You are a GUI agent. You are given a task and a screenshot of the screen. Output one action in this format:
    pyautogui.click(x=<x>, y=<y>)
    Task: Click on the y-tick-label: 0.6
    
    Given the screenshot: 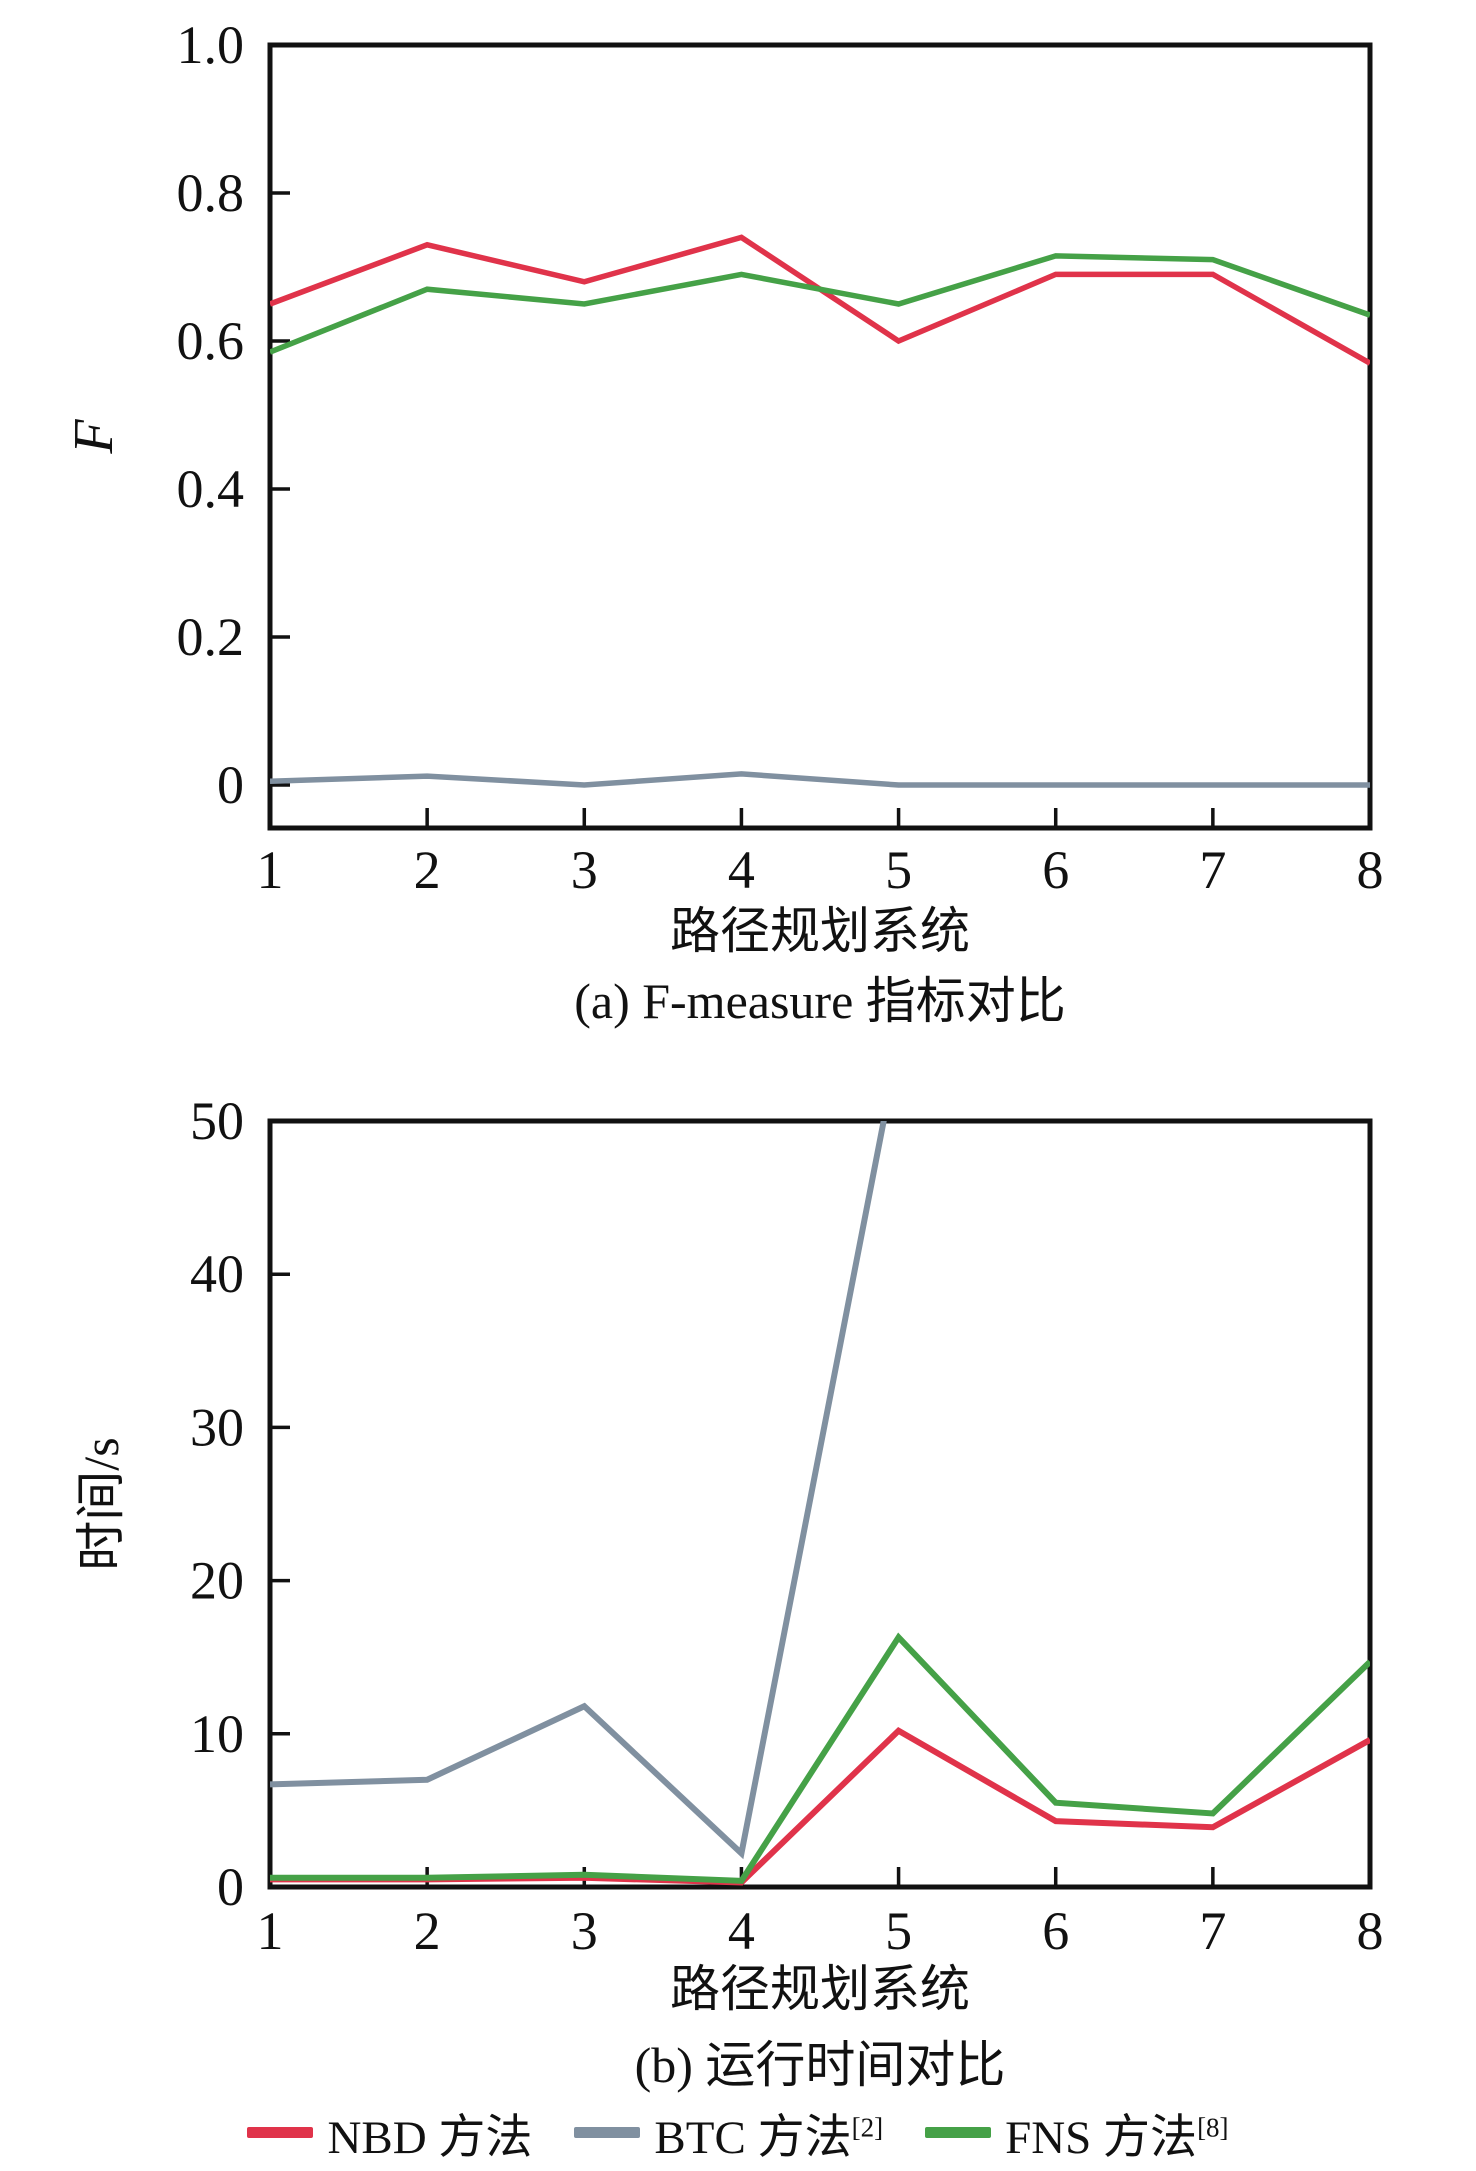 What is the action you would take?
    pyautogui.click(x=211, y=341)
    